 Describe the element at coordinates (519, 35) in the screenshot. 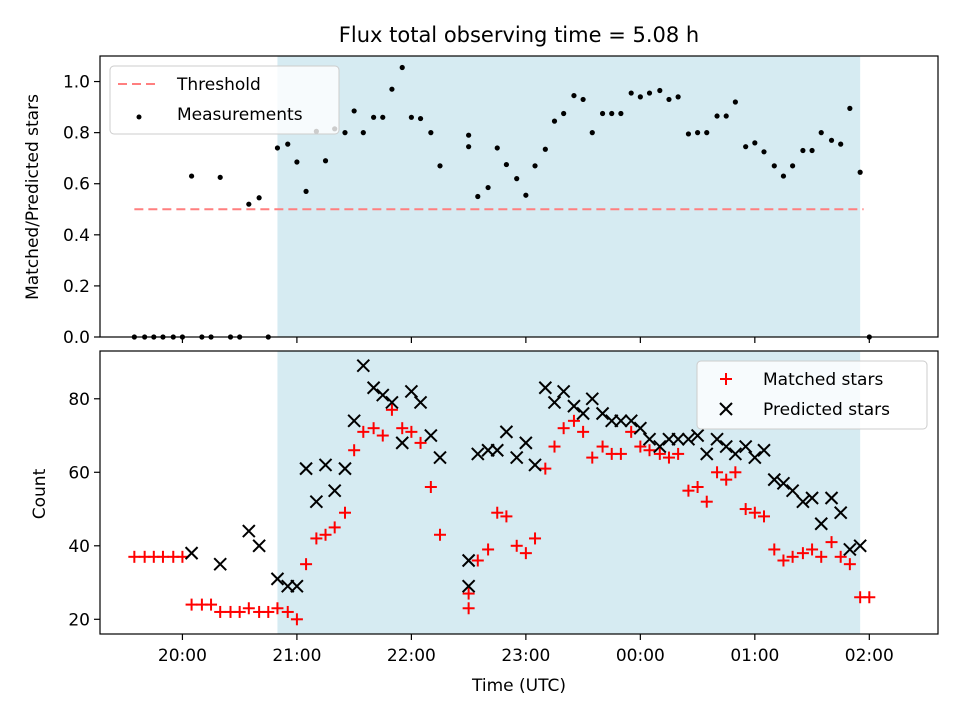

I see `chart-title: Flux total observing time = 5.08 h` at that location.